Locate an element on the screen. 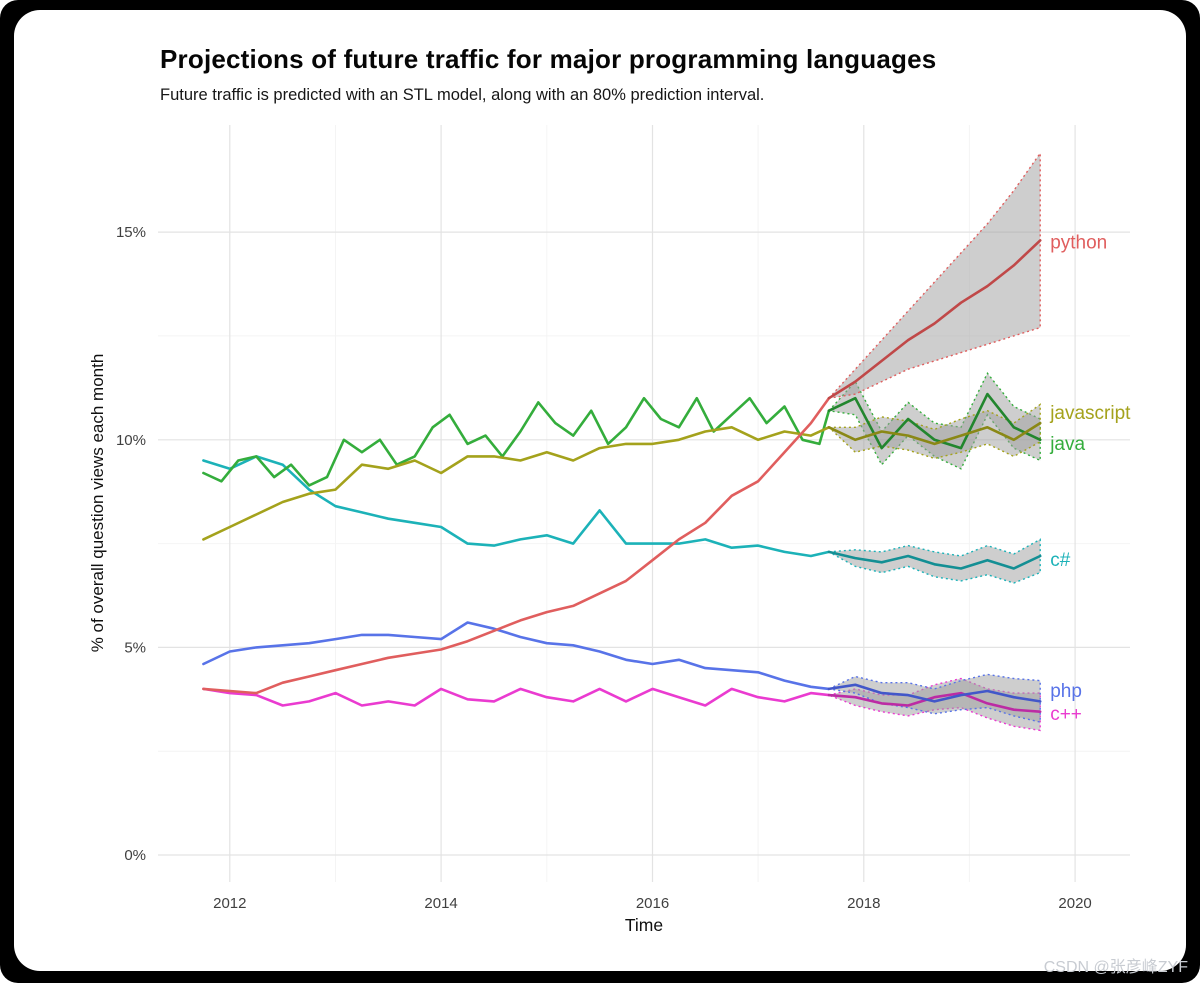 The width and height of the screenshot is (1200, 983). forecast-ribbon-c# is located at coordinates (933, 561).